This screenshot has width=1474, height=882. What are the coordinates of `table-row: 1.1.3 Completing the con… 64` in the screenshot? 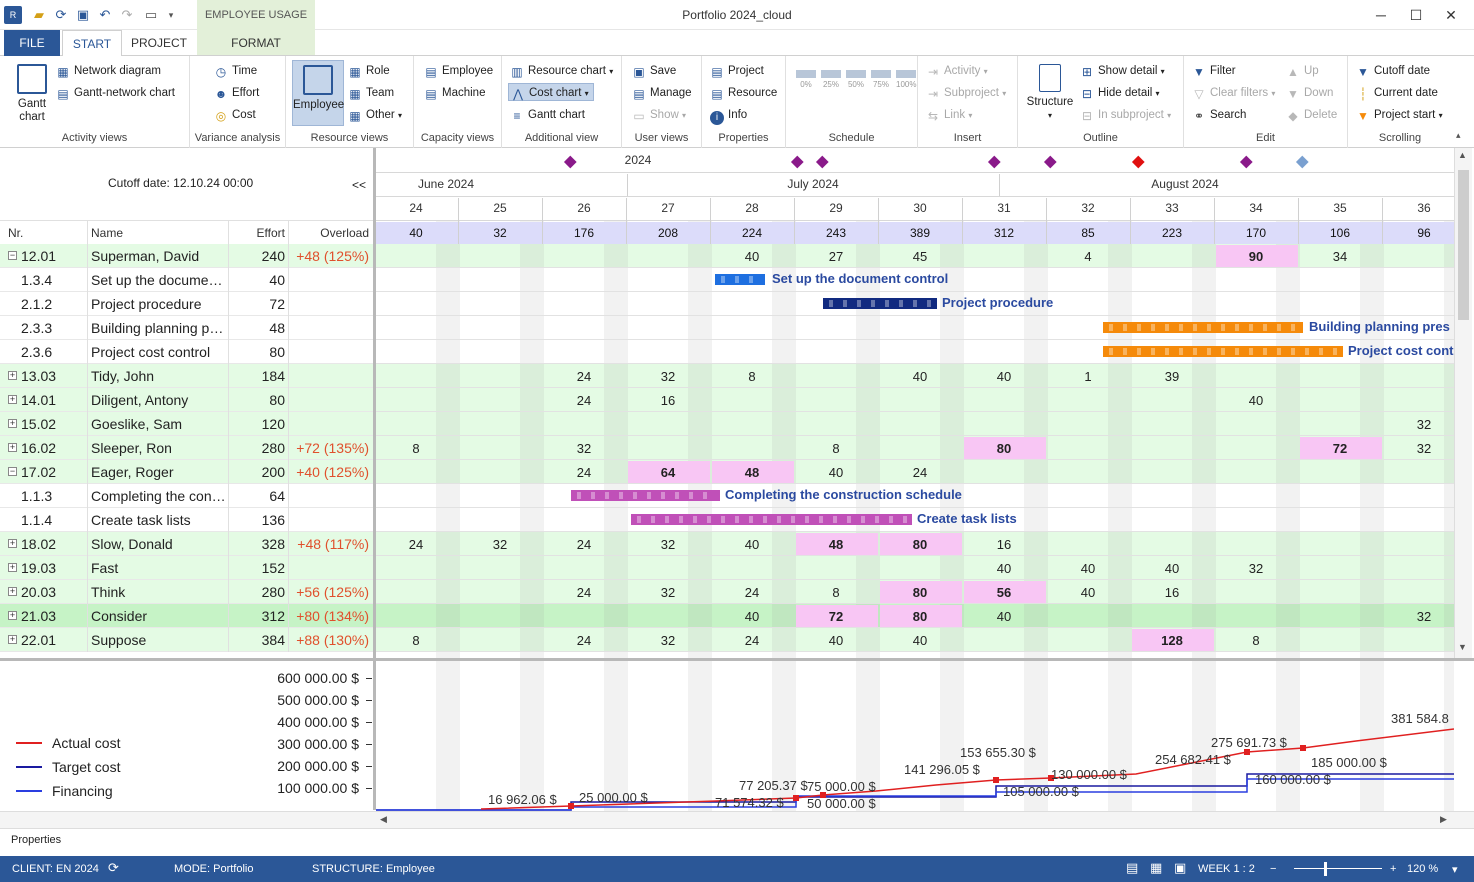 It's located at (186, 496).